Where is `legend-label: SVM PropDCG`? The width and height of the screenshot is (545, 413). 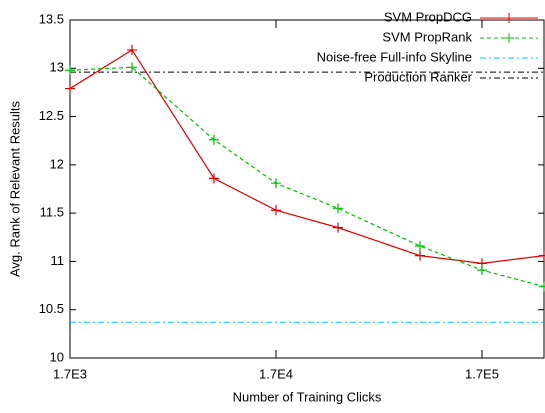 legend-label: SVM PropDCG is located at coordinates (428, 16).